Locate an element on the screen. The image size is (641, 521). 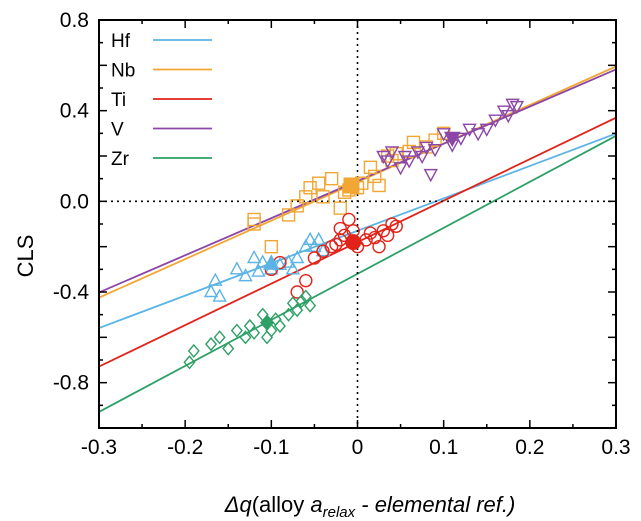
x-tick-label: -0.1 is located at coordinates (271, 447).